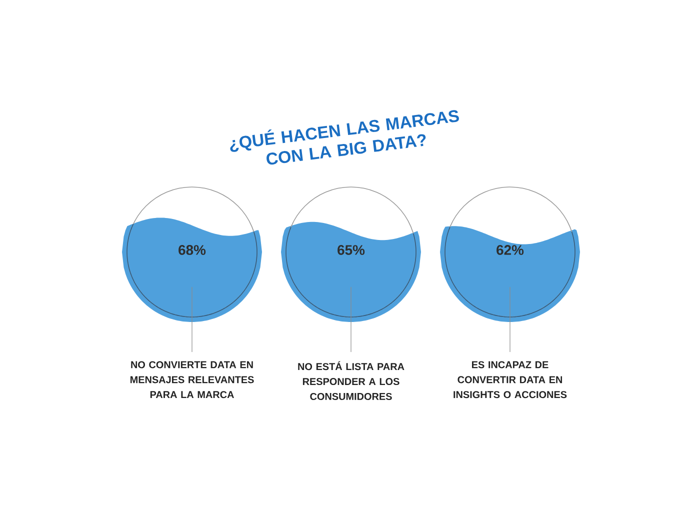  What do you see at coordinates (192, 250) in the screenshot?
I see `data-label: 68%` at bounding box center [192, 250].